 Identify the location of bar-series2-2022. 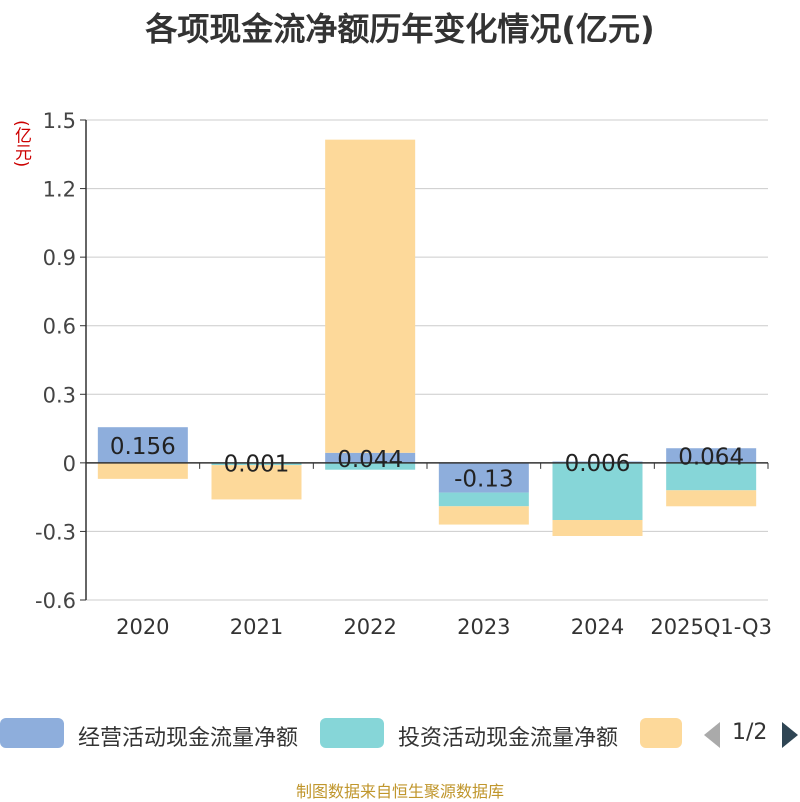
(370, 296).